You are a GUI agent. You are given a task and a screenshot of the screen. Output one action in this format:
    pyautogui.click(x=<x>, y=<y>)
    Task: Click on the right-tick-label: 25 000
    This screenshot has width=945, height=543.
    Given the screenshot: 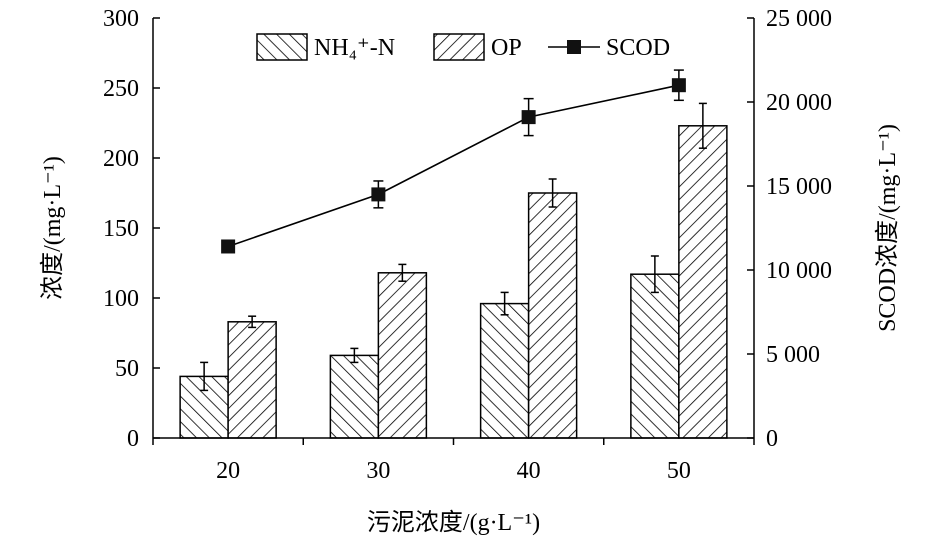 What is the action you would take?
    pyautogui.click(x=799, y=19)
    